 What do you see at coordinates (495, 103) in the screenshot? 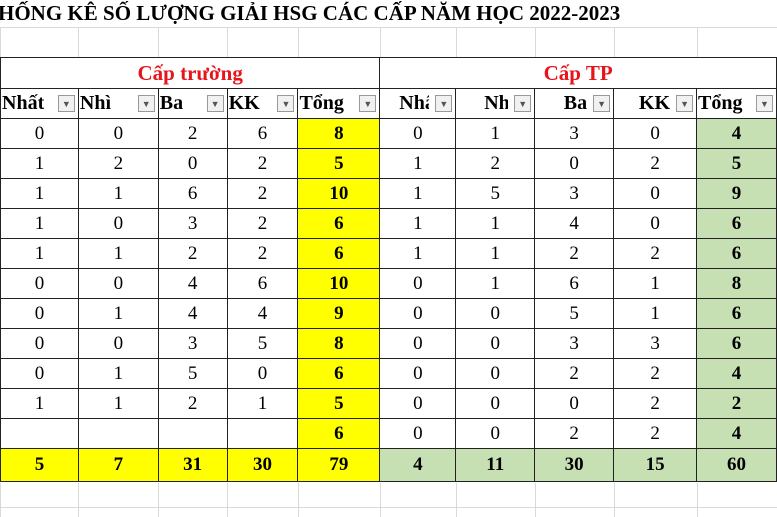
I see `column-header: Nhì ▼` at bounding box center [495, 103].